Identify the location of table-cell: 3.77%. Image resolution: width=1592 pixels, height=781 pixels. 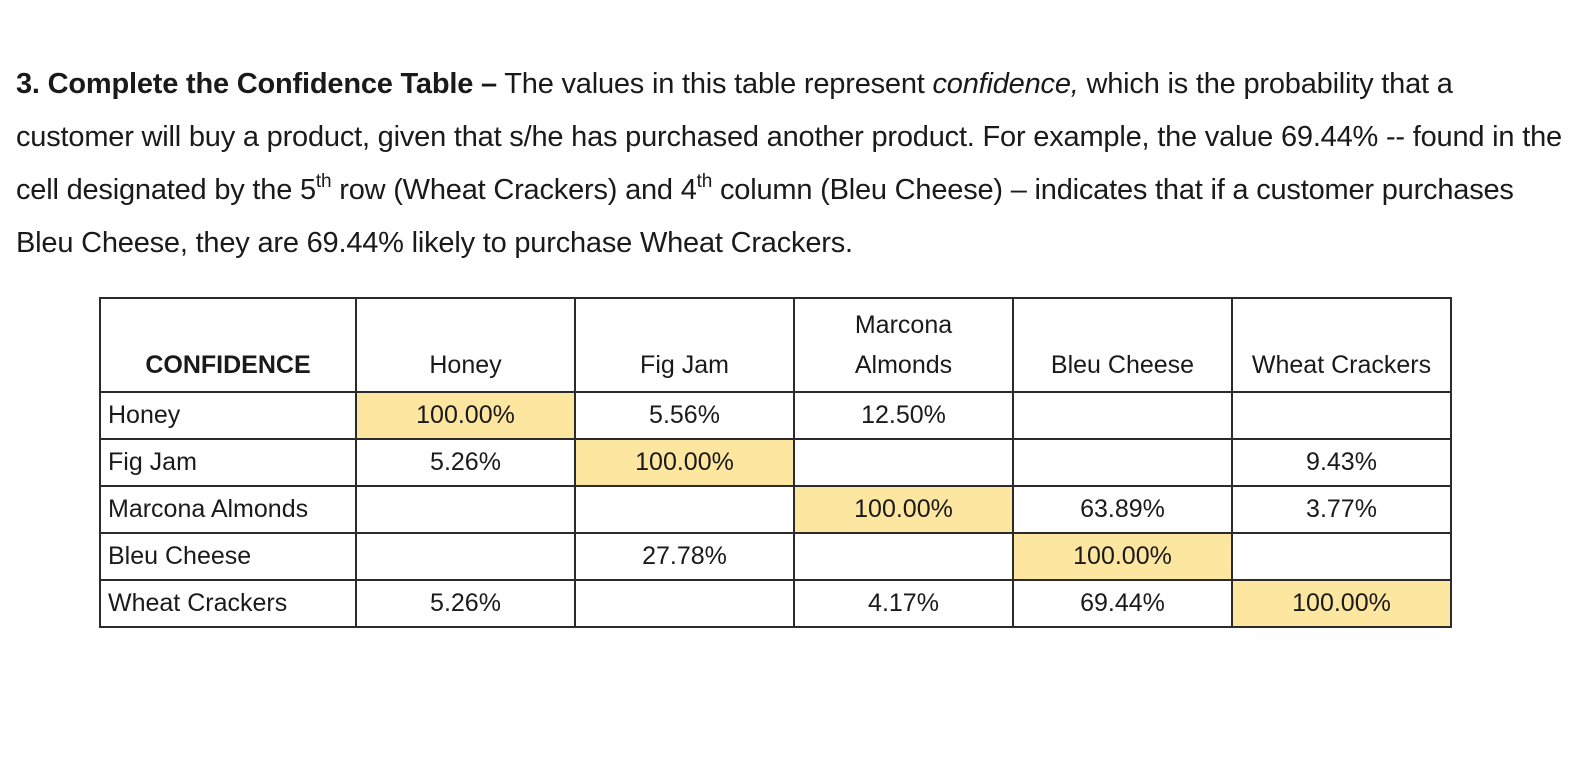
(1341, 509).